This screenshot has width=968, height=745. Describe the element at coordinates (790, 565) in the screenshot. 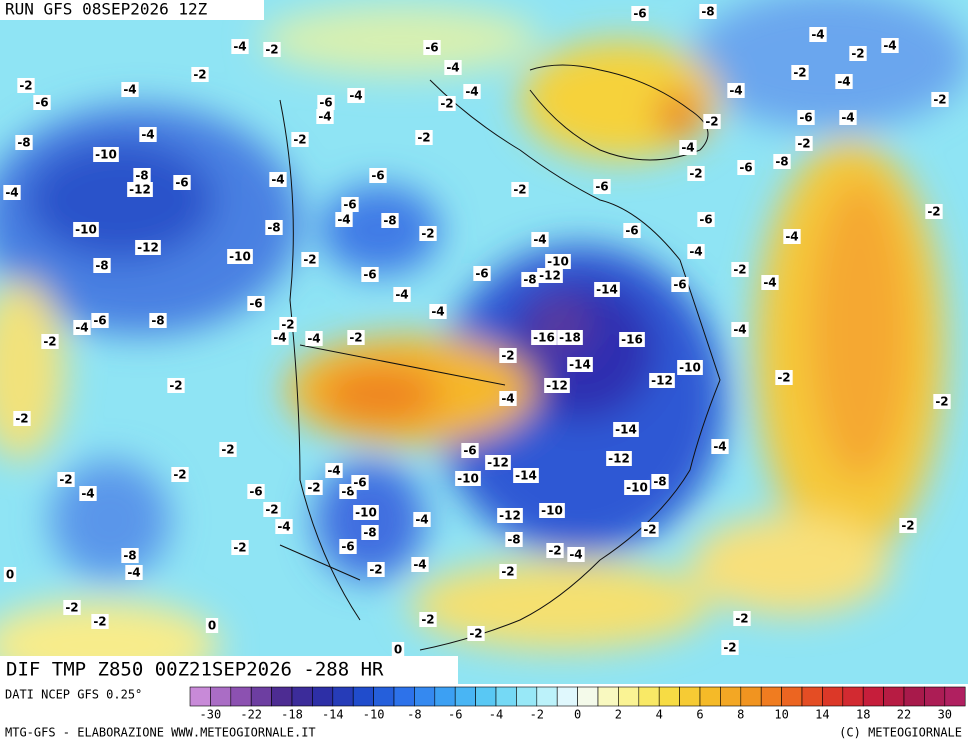

I see `field-area` at that location.